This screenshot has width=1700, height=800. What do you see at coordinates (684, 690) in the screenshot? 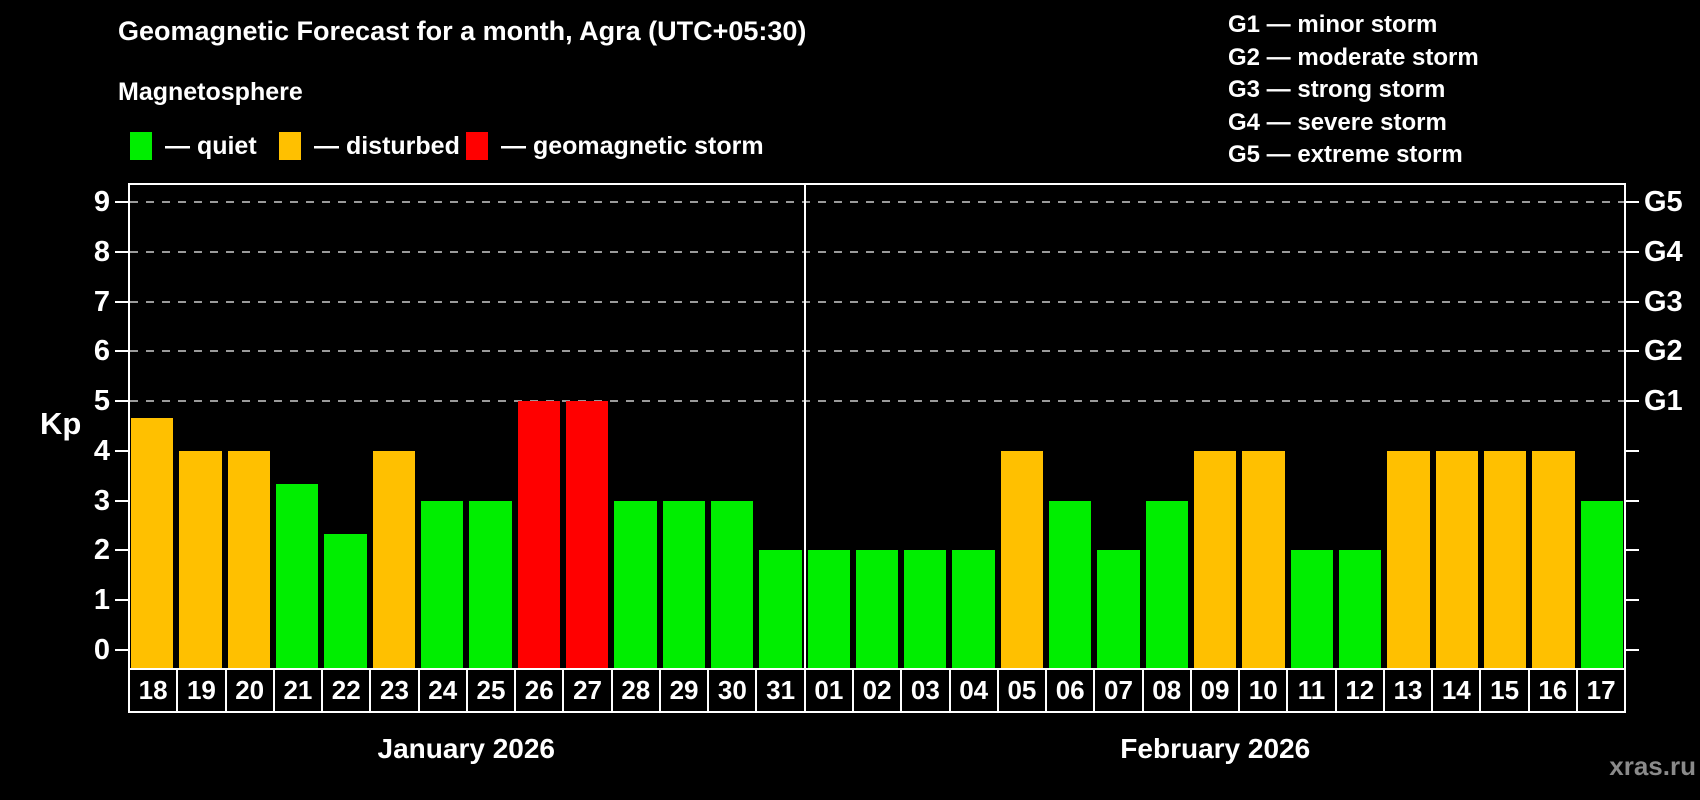
I see `day-label-29: 29` at bounding box center [684, 690].